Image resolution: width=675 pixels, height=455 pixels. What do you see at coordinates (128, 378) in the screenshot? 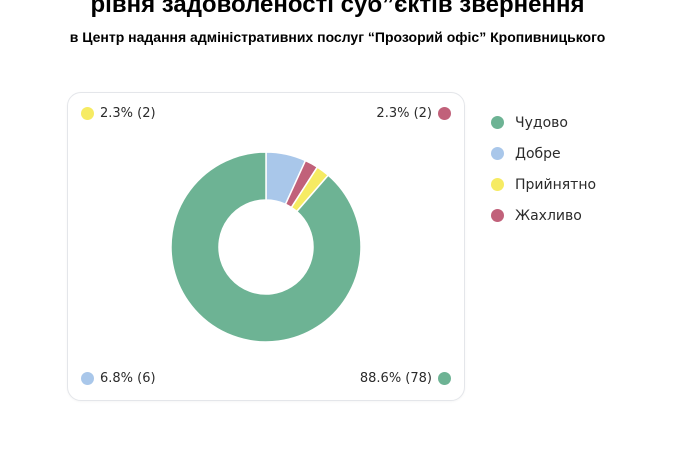
I see `callout-label: 6.8% (6)` at bounding box center [128, 378].